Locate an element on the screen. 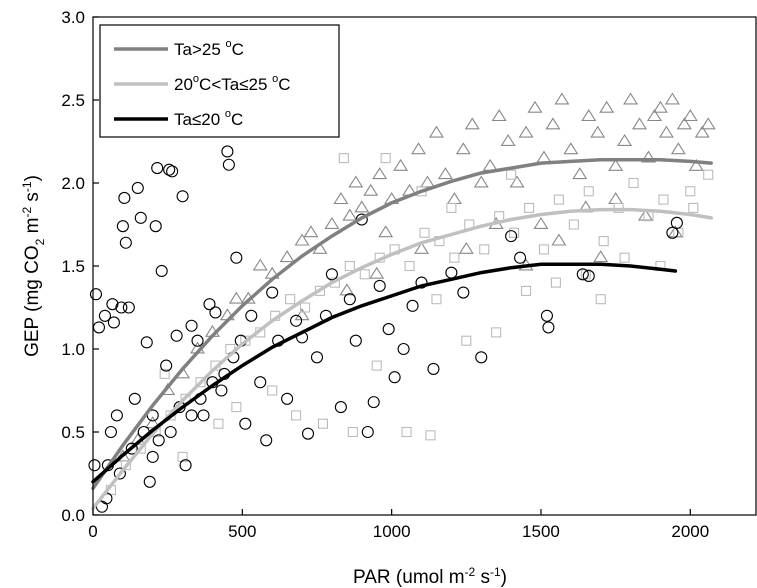 This screenshot has height=588, width=757. x-tick-label: 500 is located at coordinates (242, 531).